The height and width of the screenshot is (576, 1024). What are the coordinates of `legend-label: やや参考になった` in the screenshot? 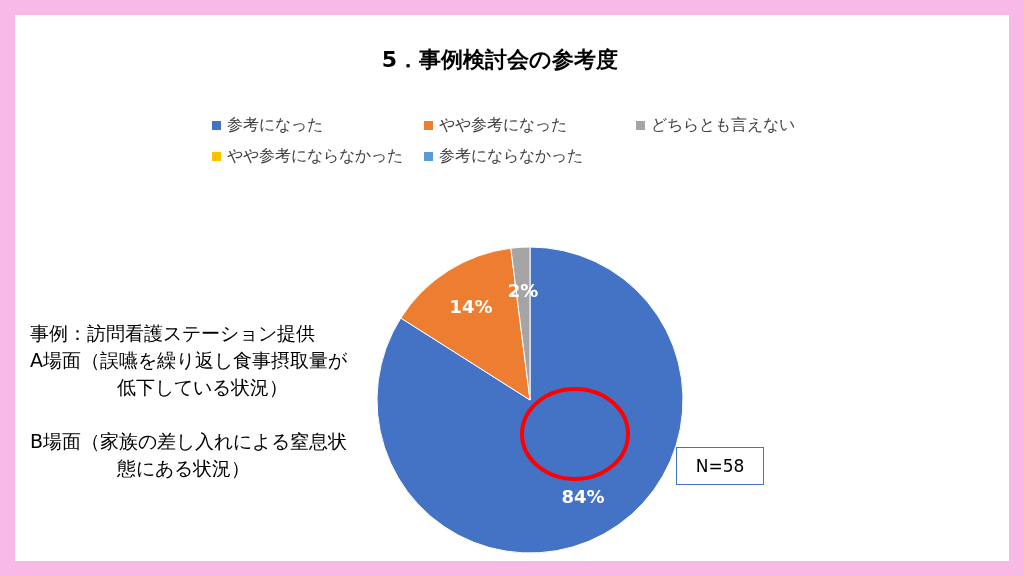 It's located at (503, 125).